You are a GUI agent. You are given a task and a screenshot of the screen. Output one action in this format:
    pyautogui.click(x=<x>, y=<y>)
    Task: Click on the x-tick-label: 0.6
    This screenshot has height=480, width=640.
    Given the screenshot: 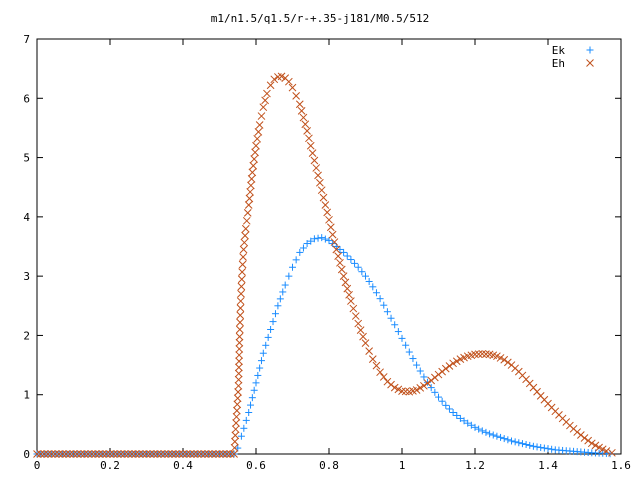 What is the action you would take?
    pyautogui.click(x=256, y=465)
    